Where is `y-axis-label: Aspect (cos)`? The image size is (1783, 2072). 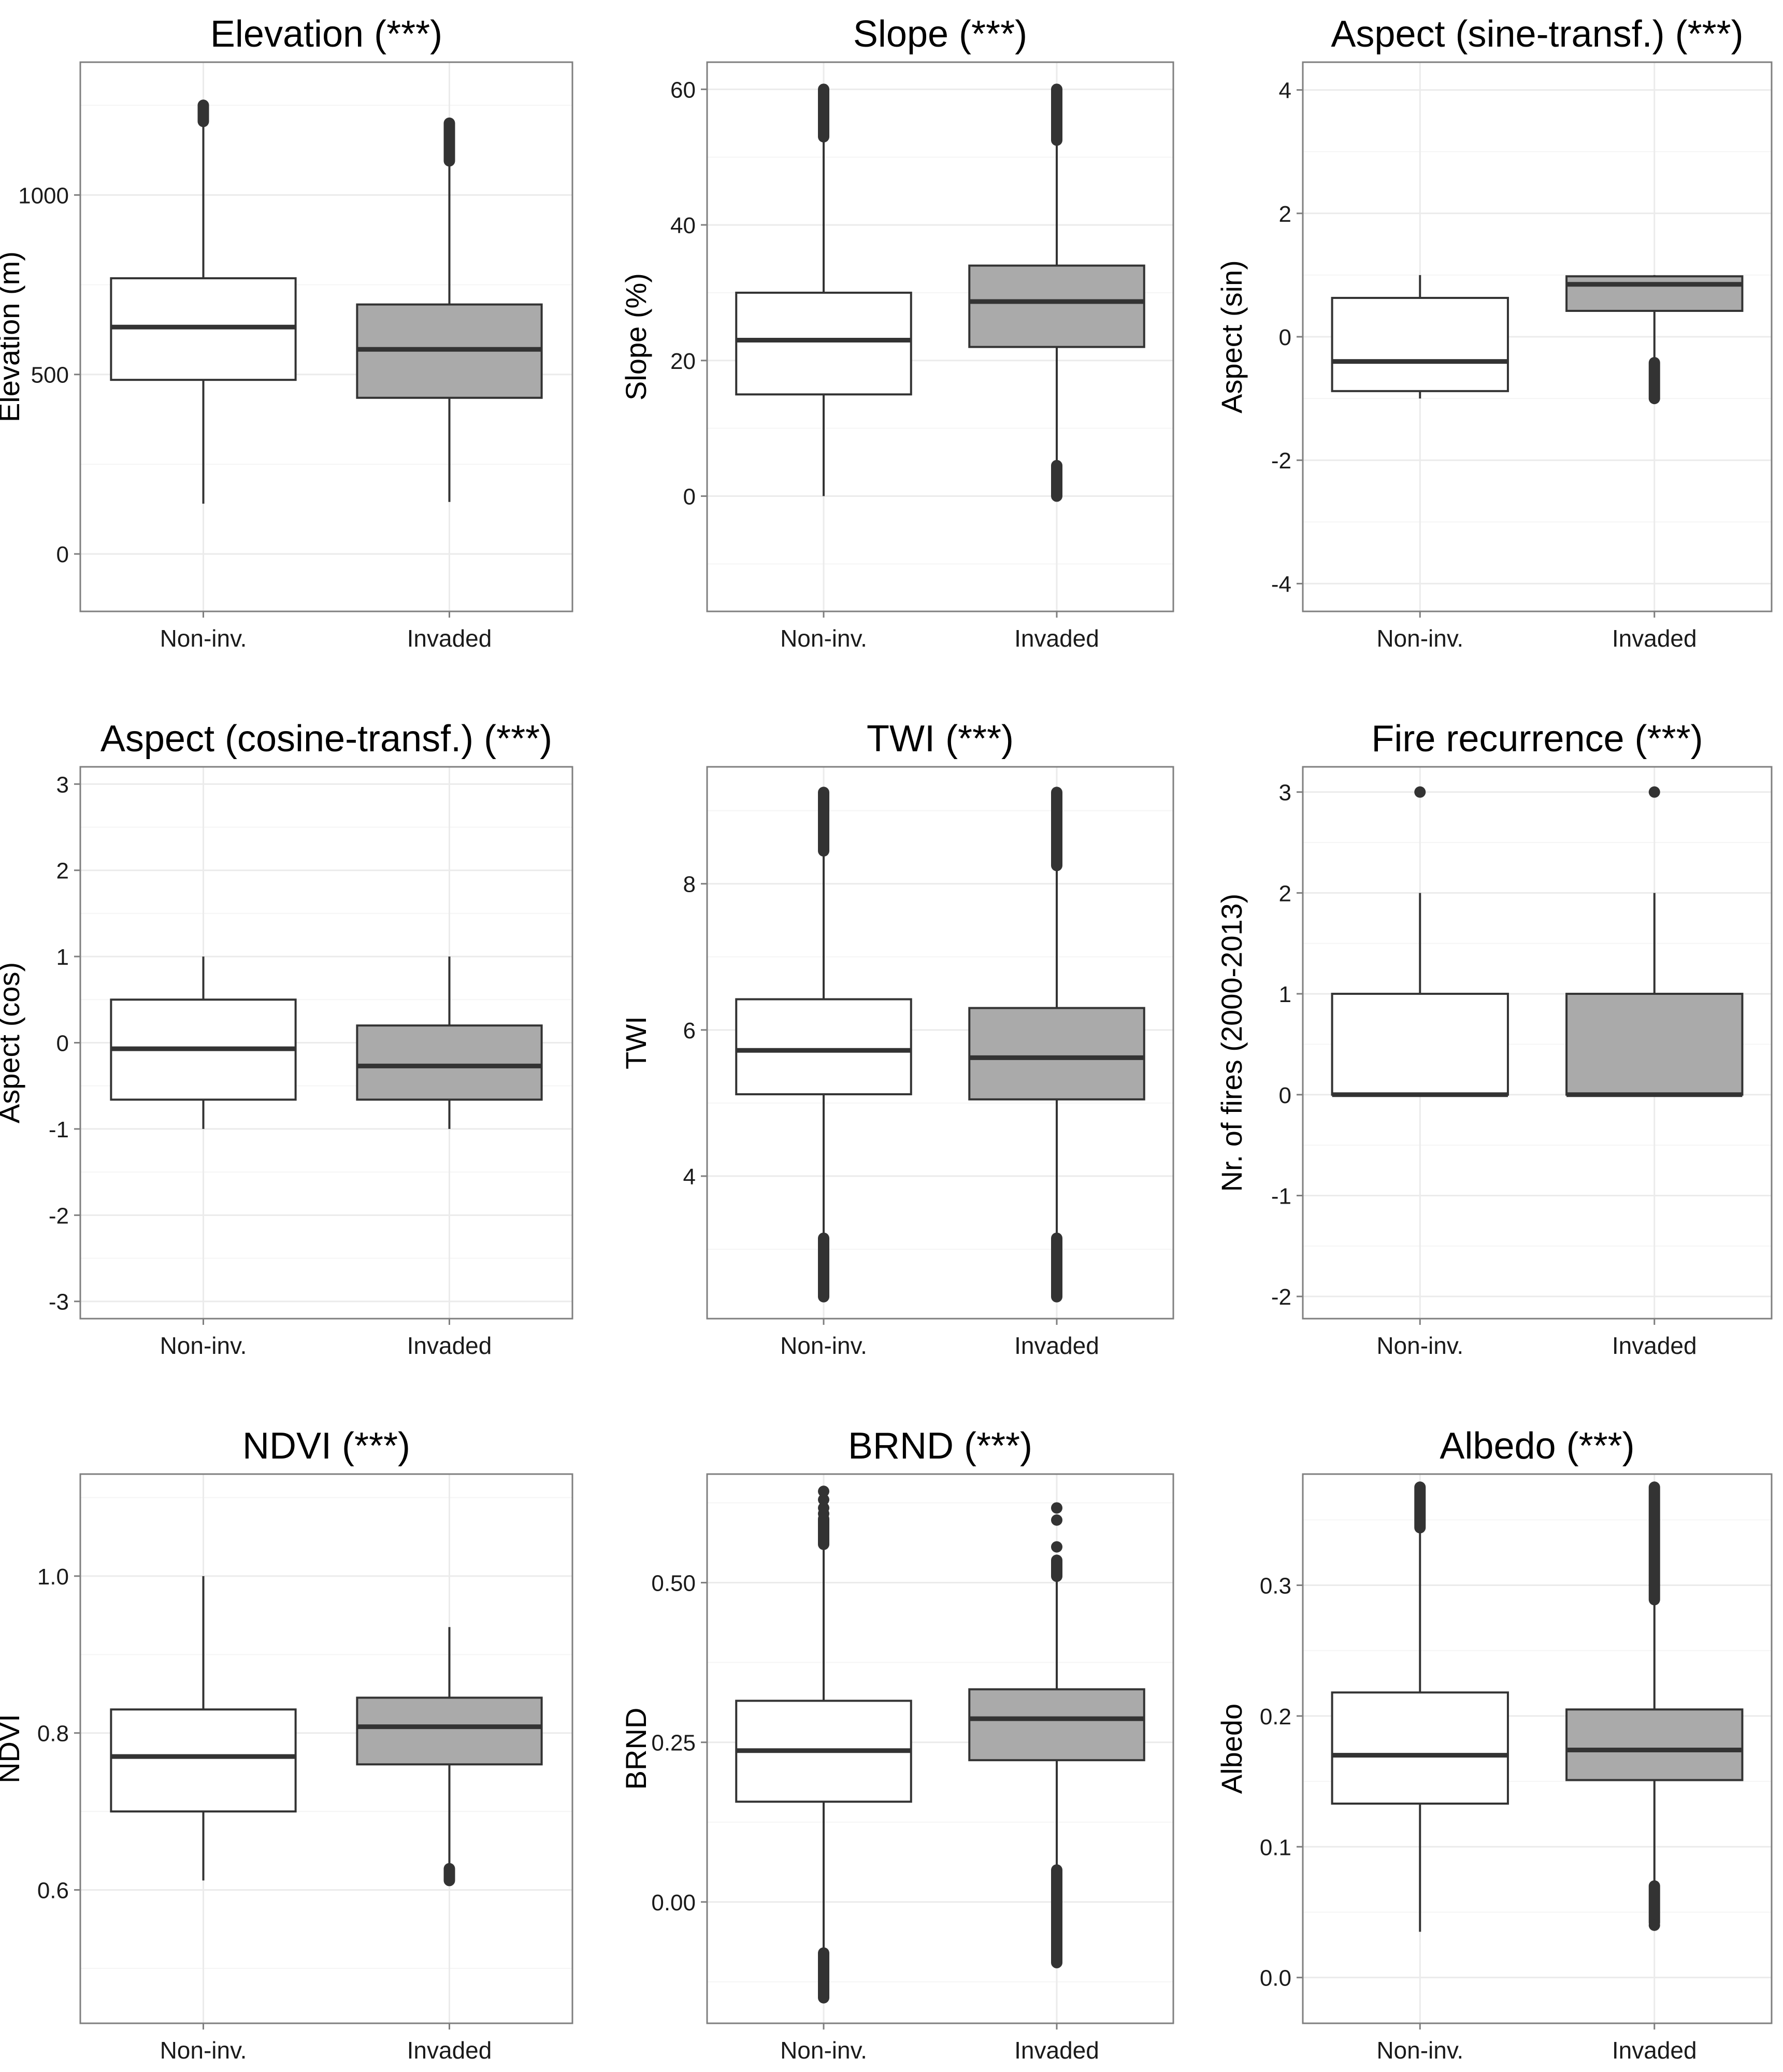 y-axis-label: Aspect (cos) is located at coordinates (13, 1042).